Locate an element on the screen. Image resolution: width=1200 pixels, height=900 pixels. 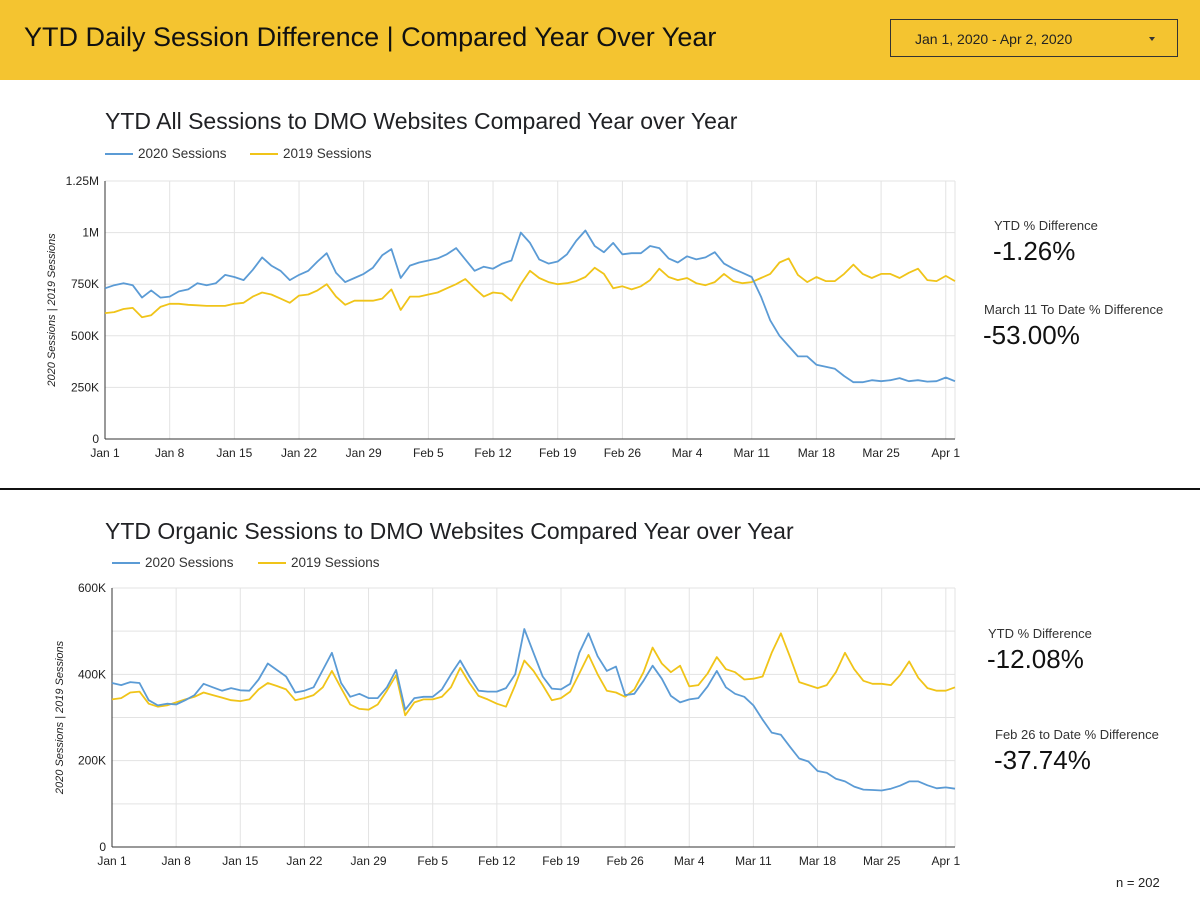
y-tick-label: 200K is located at coordinates (92, 761).